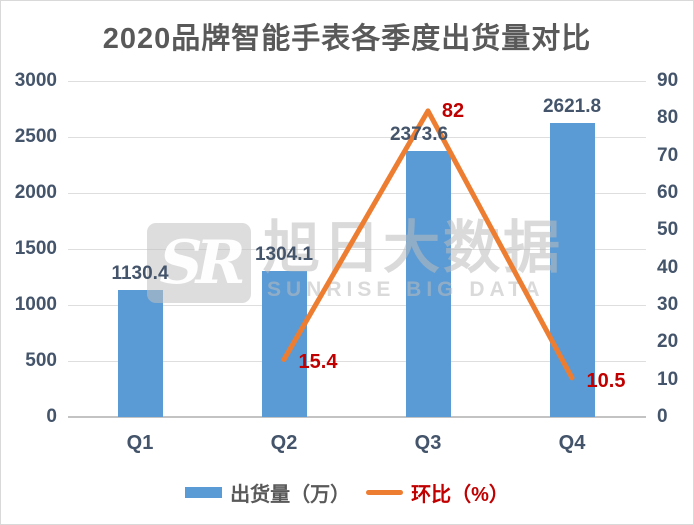  What do you see at coordinates (572, 107) in the screenshot?
I see `bar-value-label: 2621.8` at bounding box center [572, 107].